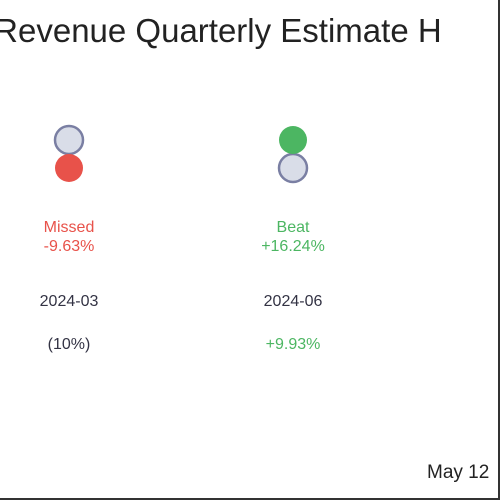 This screenshot has width=500, height=500. I want to click on result-label-2024-06: Beat, so click(293, 227).